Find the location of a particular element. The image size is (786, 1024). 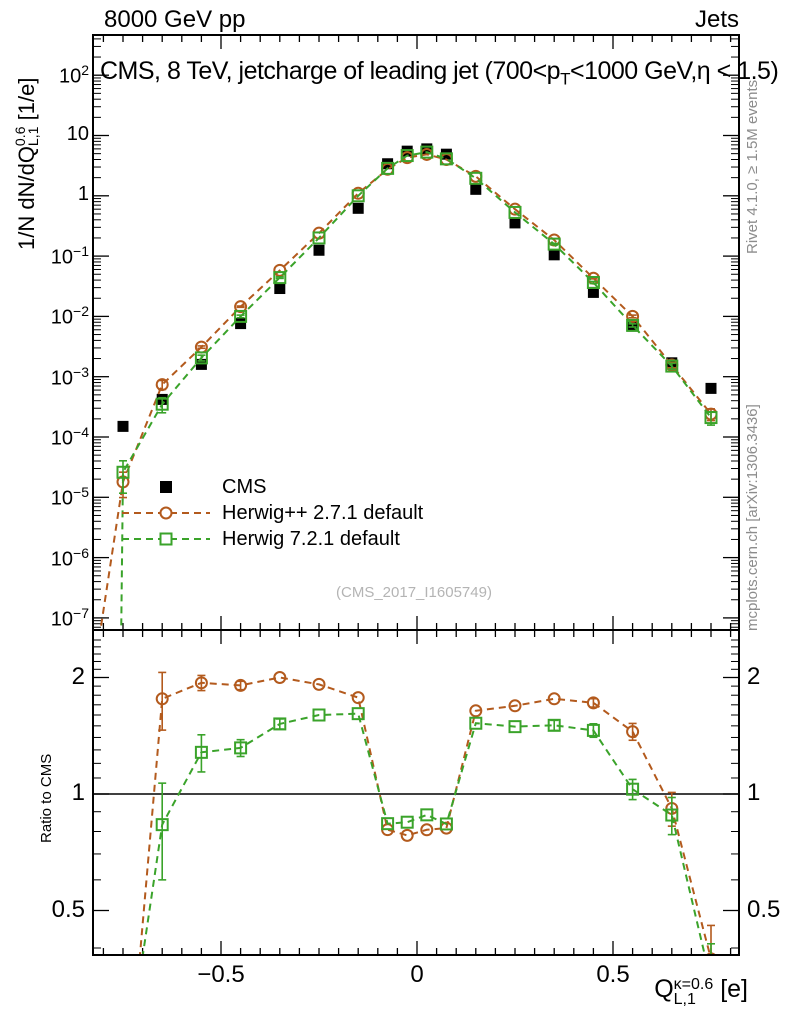

analysis-id-watermark: (CMS_2017_I1605749) is located at coordinates (414, 592).